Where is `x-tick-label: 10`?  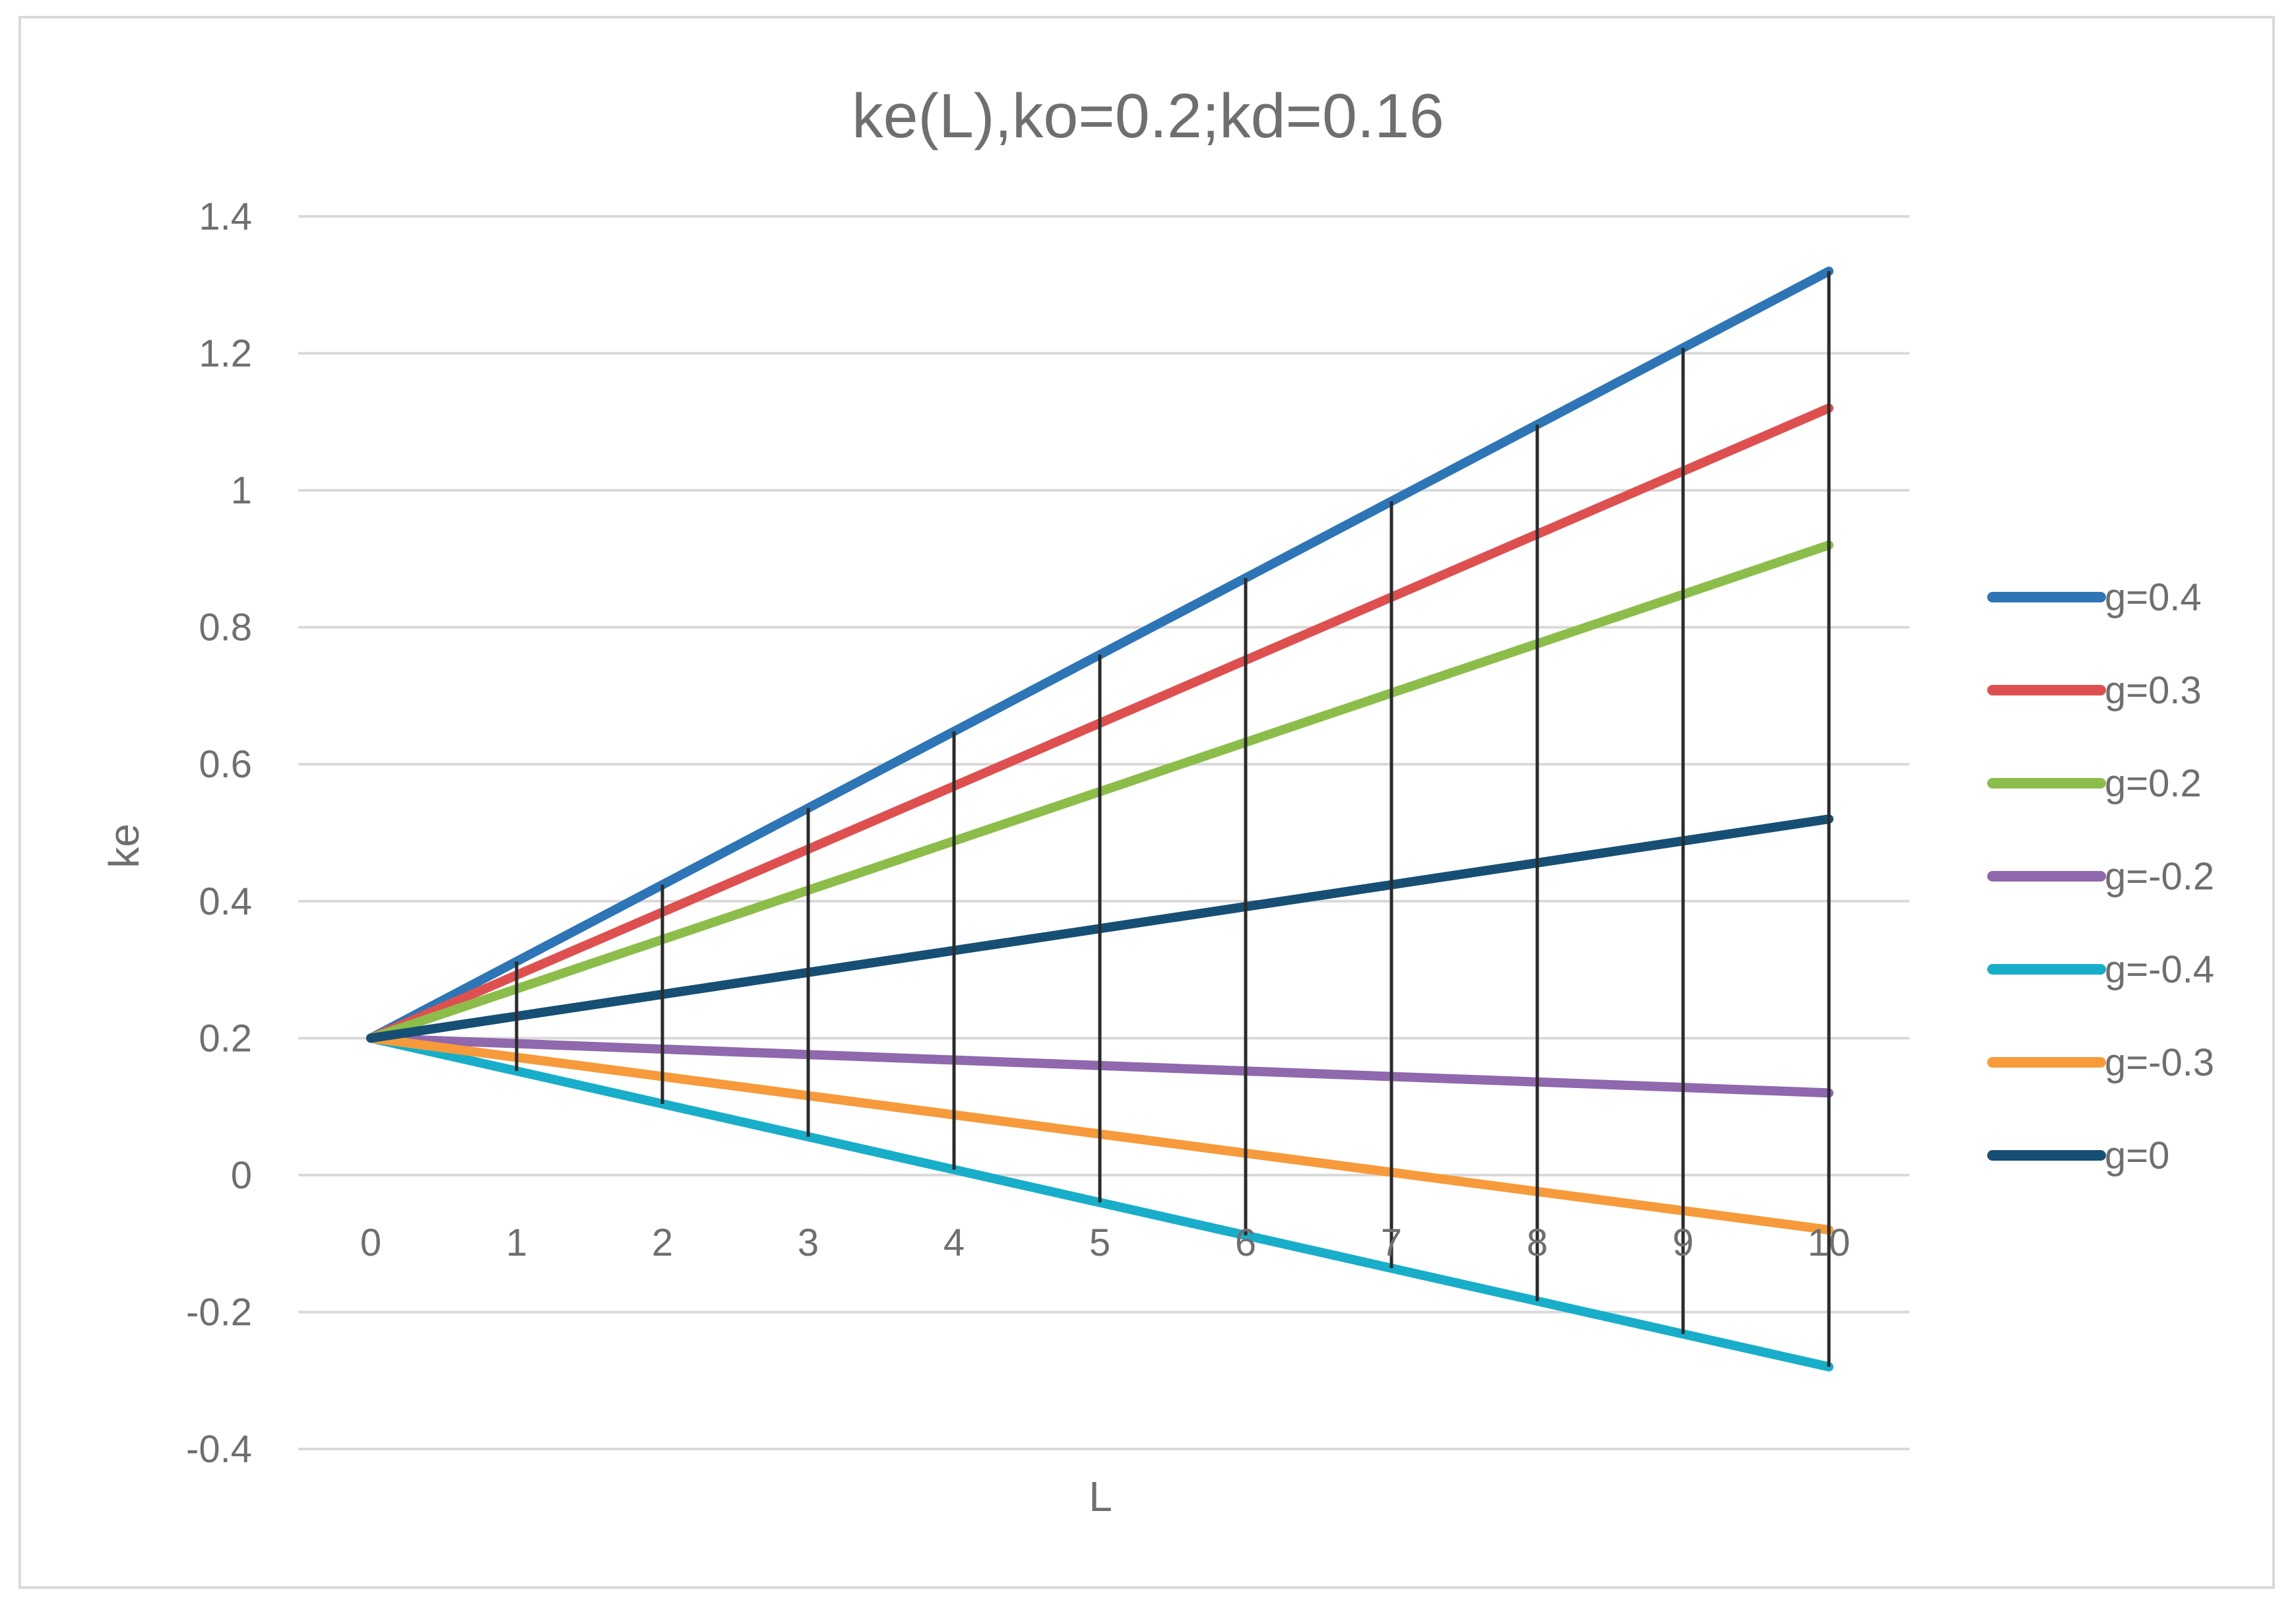
x-tick-label: 10 is located at coordinates (1829, 1242).